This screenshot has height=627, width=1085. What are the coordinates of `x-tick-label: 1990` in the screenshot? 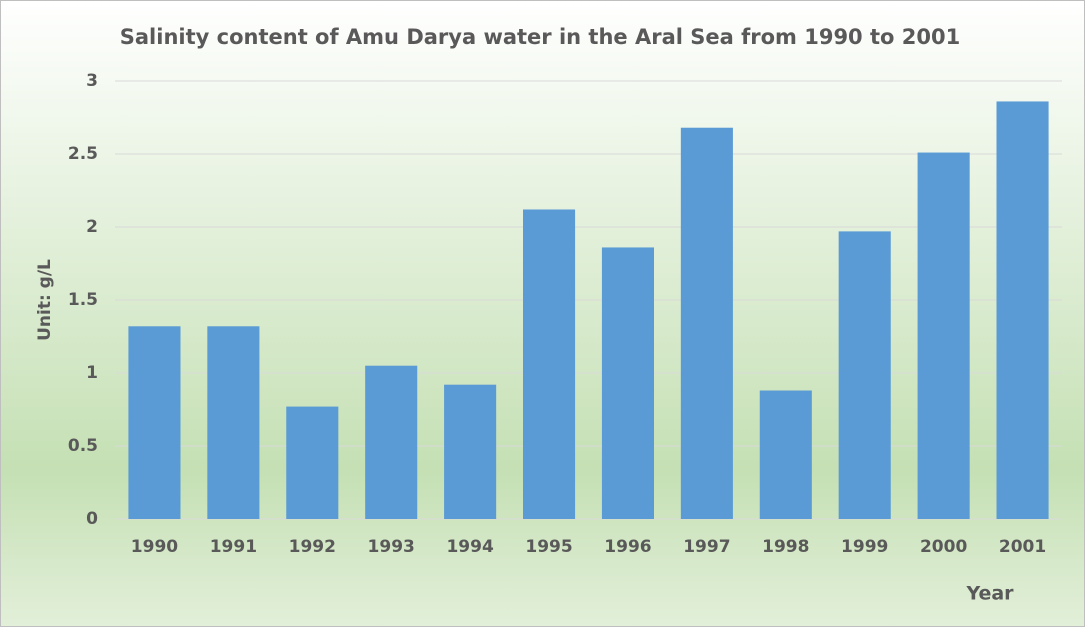 It's located at (154, 547).